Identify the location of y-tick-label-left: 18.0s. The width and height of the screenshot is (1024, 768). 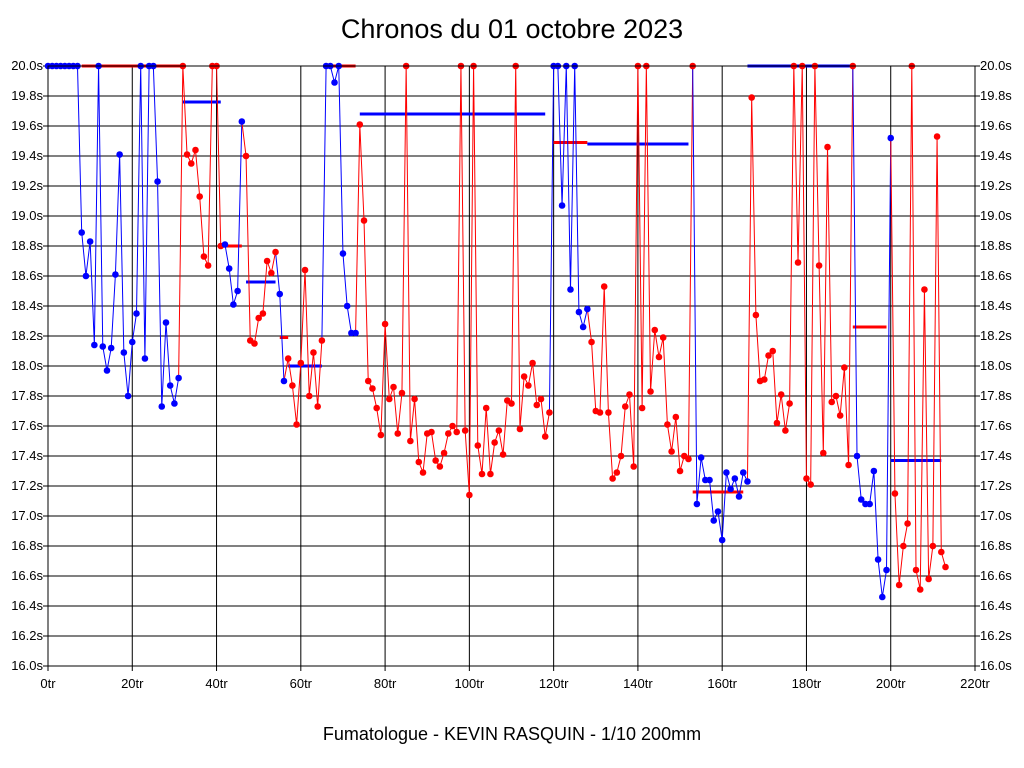
(27, 365).